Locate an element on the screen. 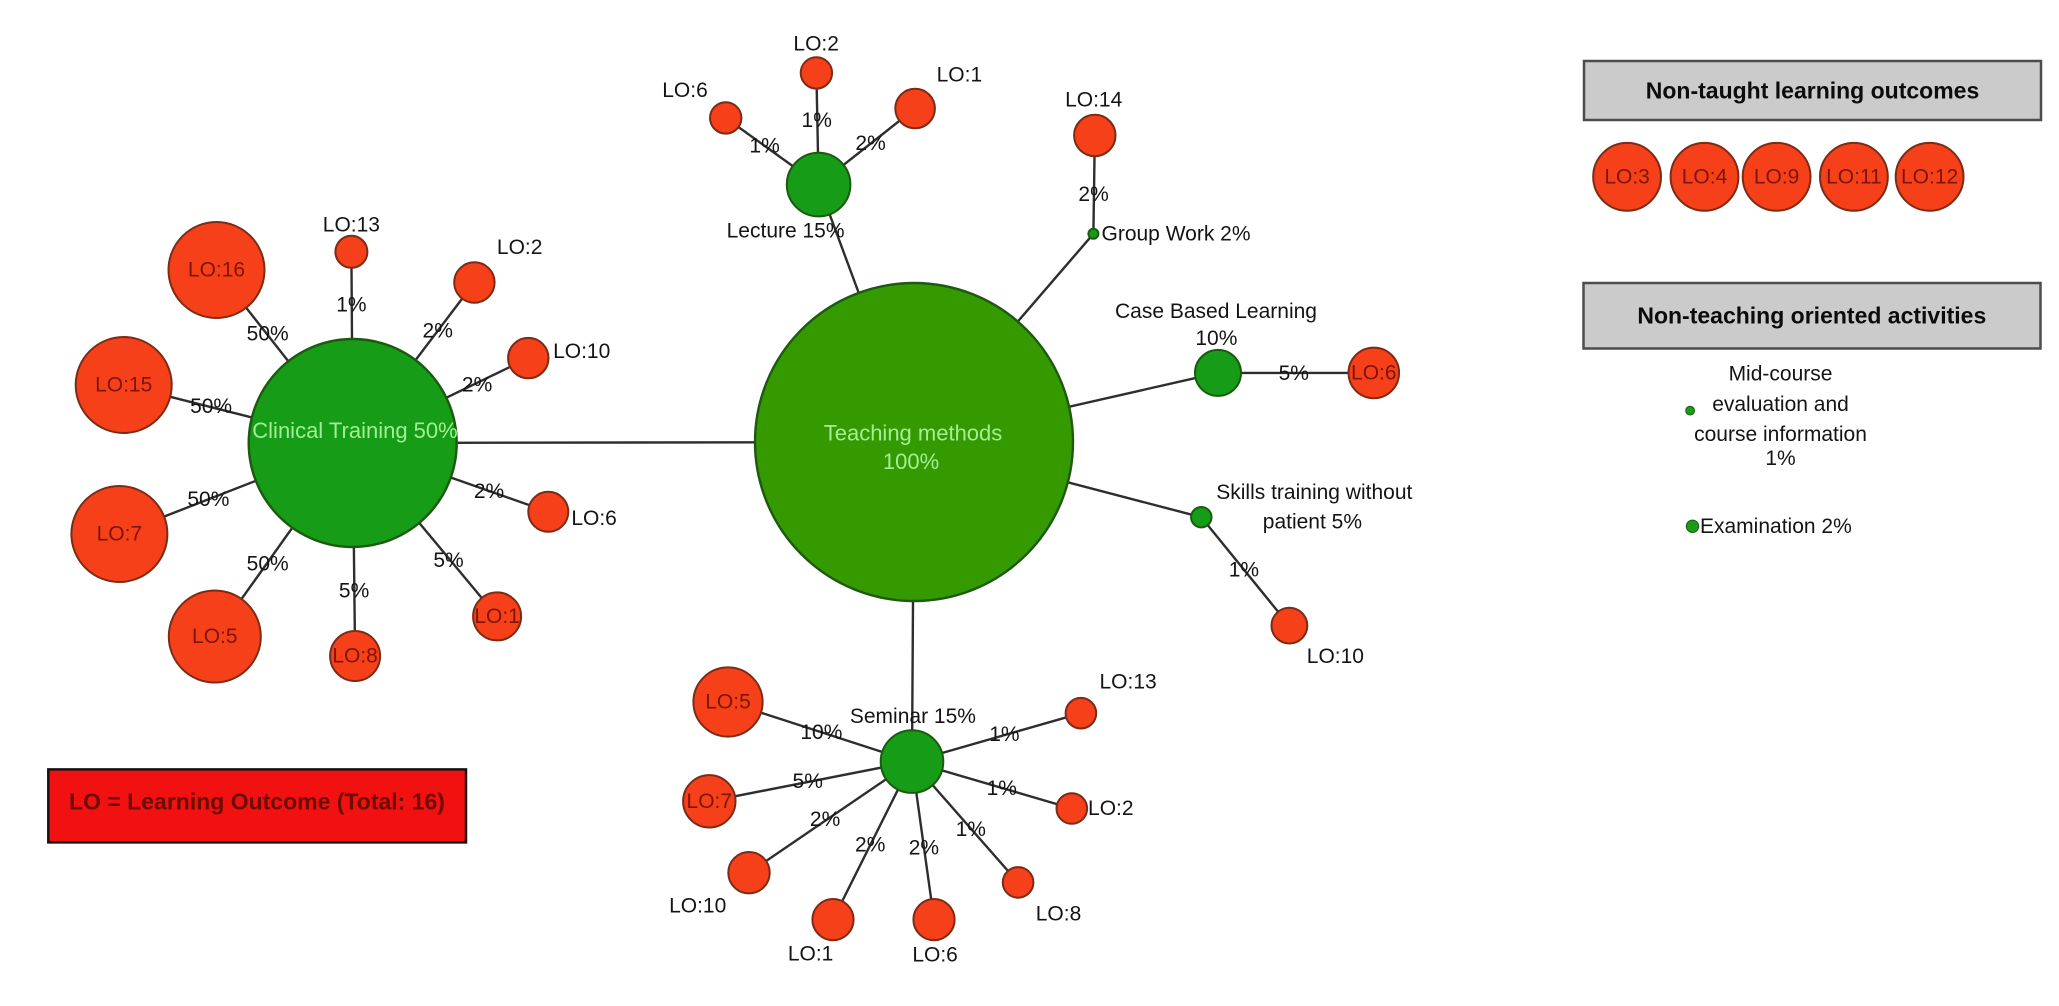 The width and height of the screenshot is (2059, 1006). svg-text: 100% is located at coordinates (911, 461).